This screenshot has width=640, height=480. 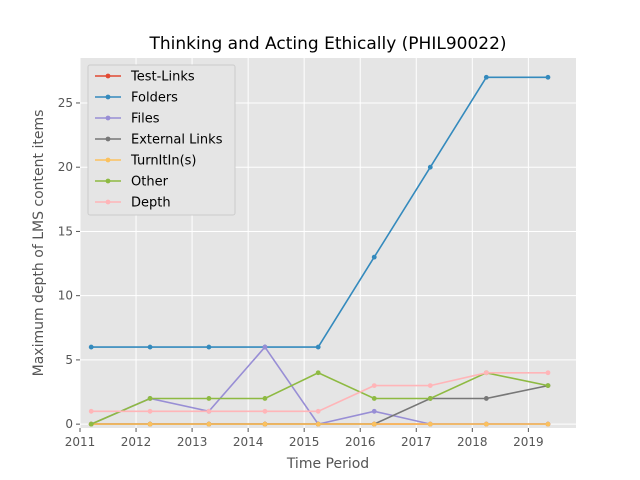 I want to click on legend-item-other: Other, so click(x=132, y=182).